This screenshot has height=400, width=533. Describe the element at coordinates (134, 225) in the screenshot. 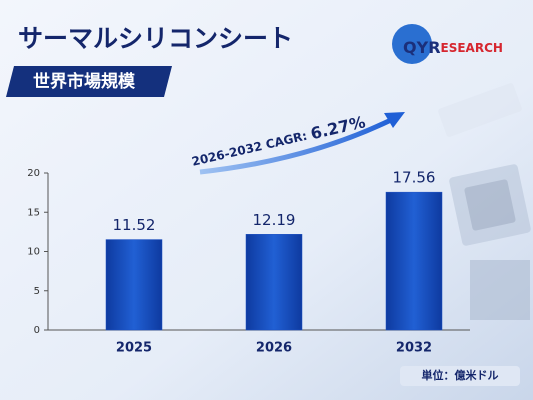

I see `value-label: 11.52` at that location.